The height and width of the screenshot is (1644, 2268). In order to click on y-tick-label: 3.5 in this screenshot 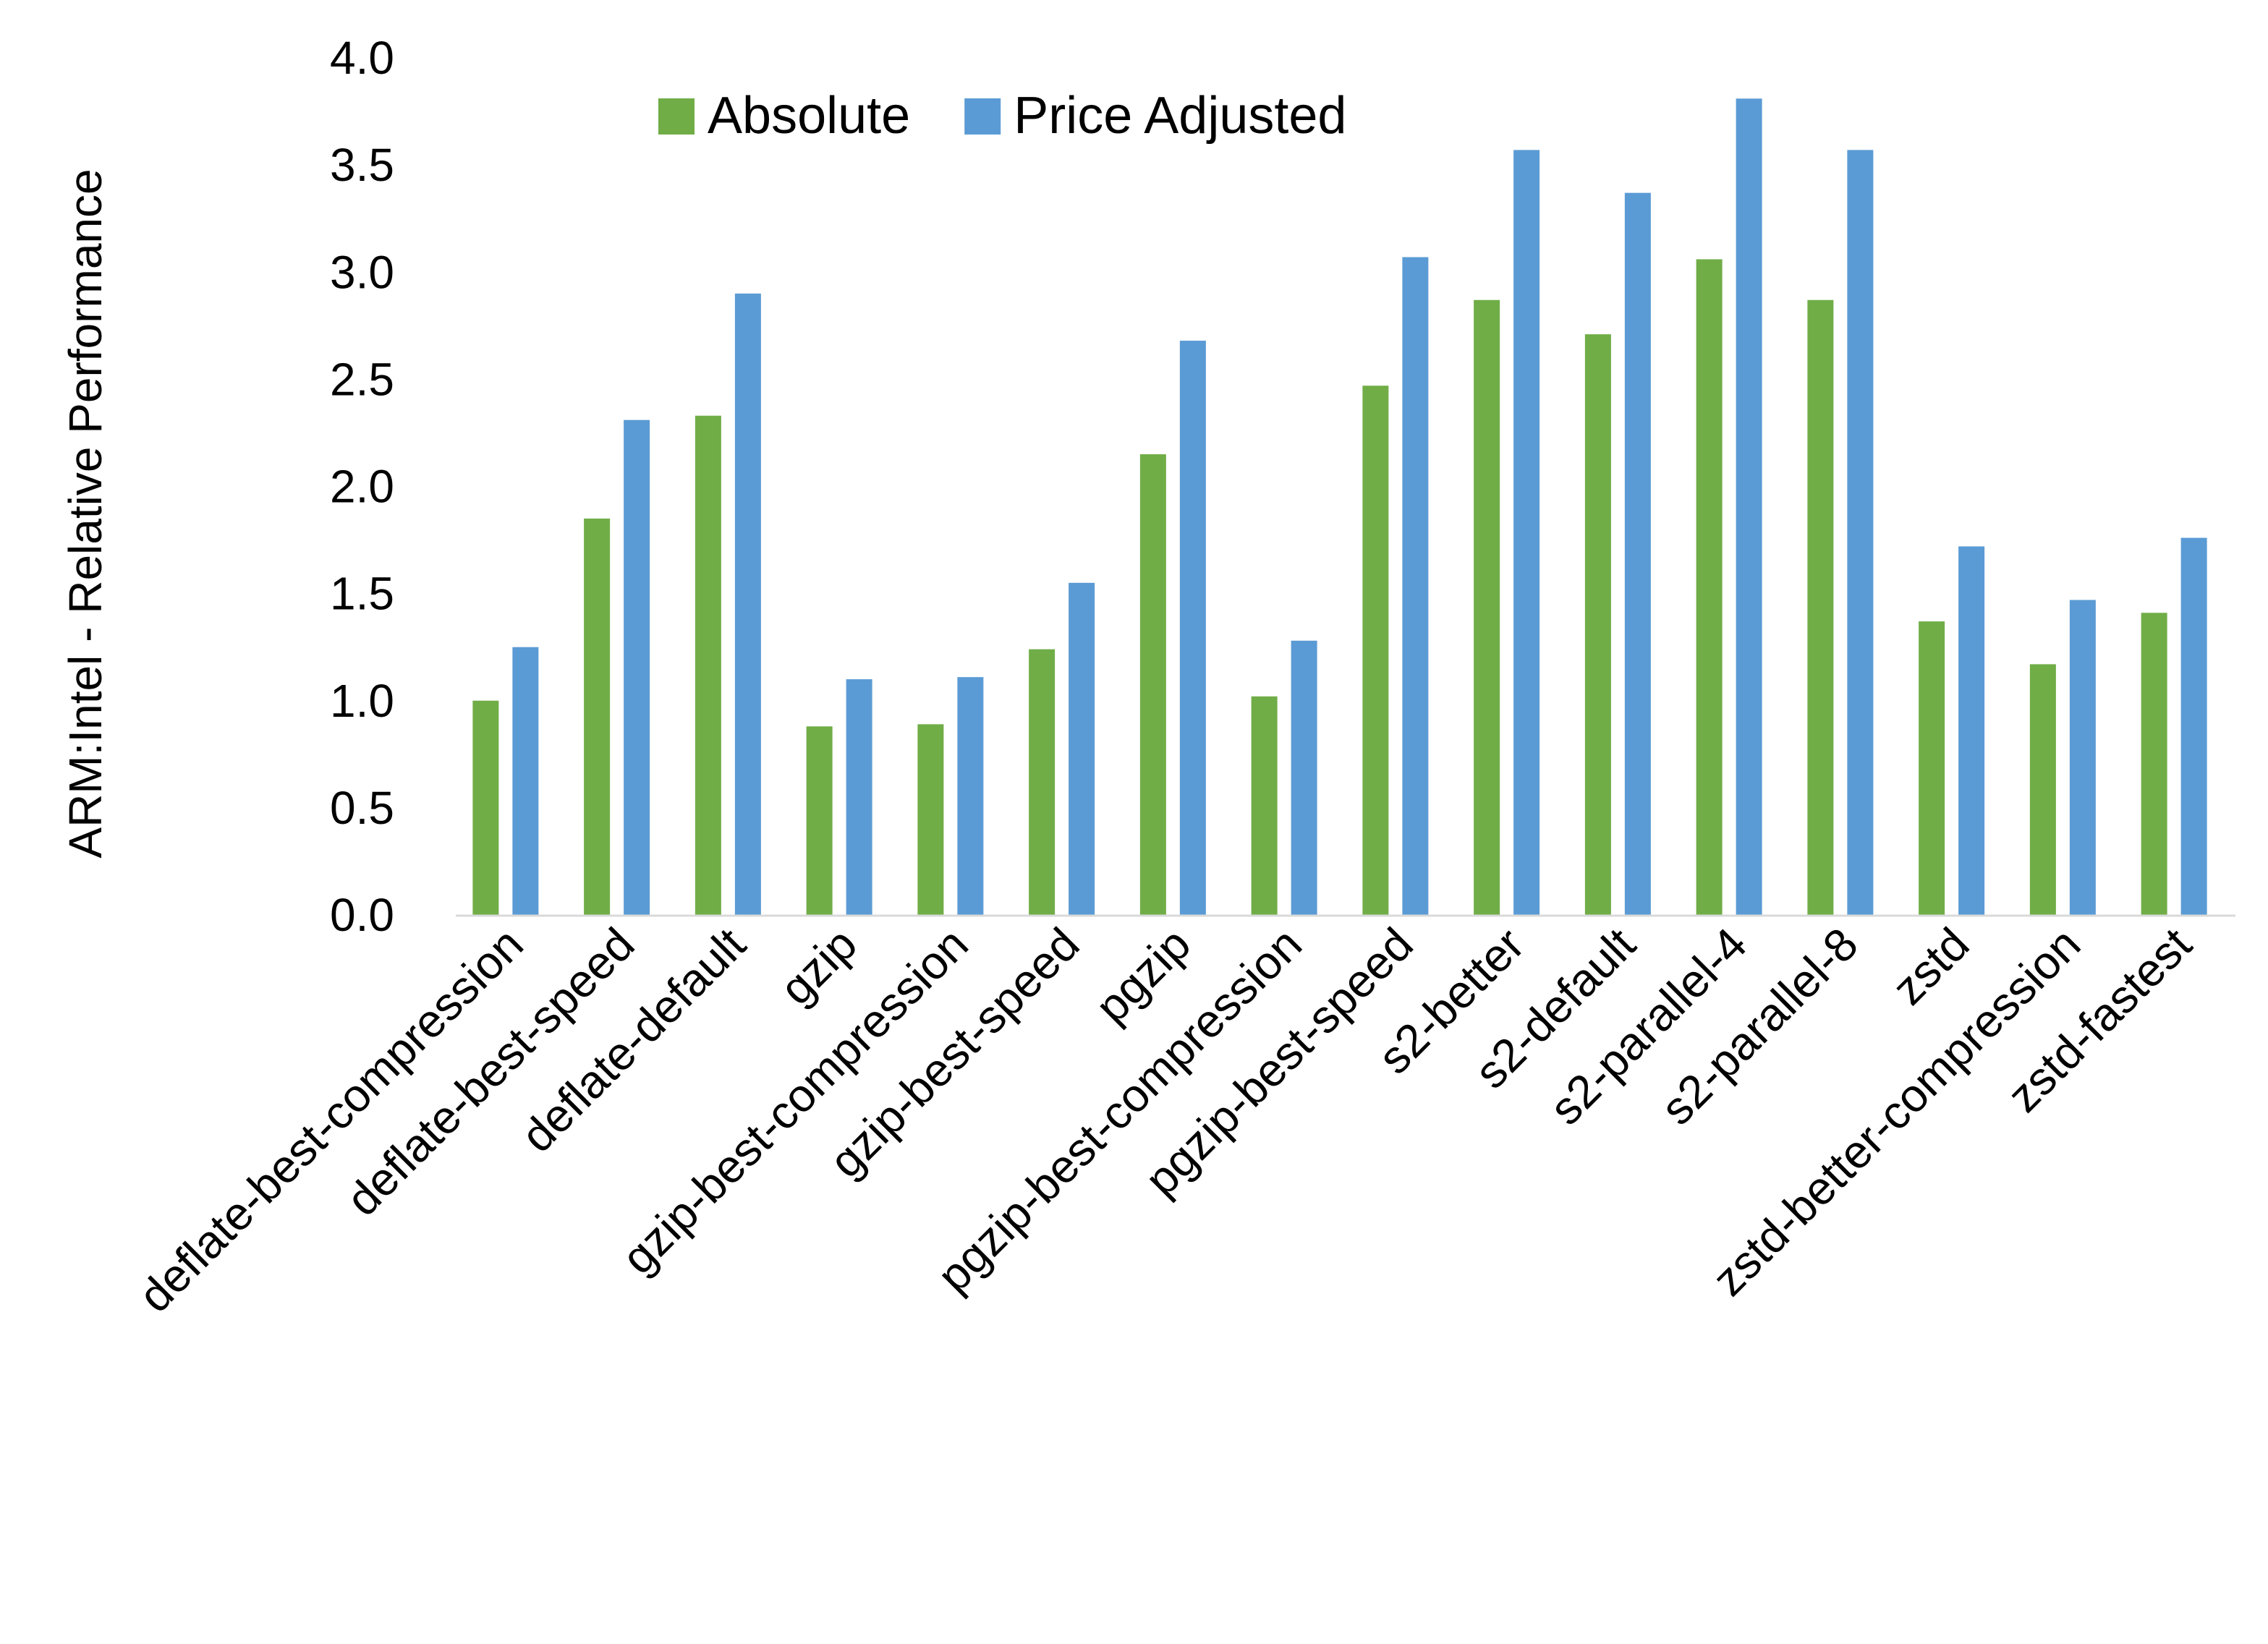, I will do `click(362, 165)`.